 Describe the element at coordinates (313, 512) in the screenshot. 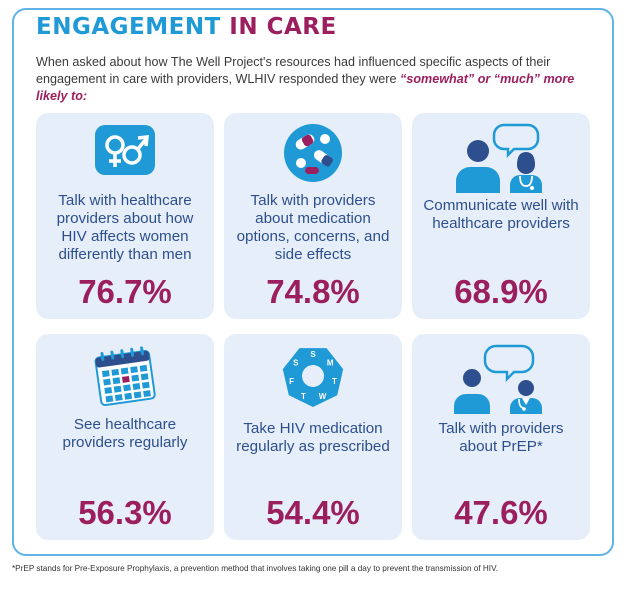

I see `card-percentage: 54.4%` at that location.